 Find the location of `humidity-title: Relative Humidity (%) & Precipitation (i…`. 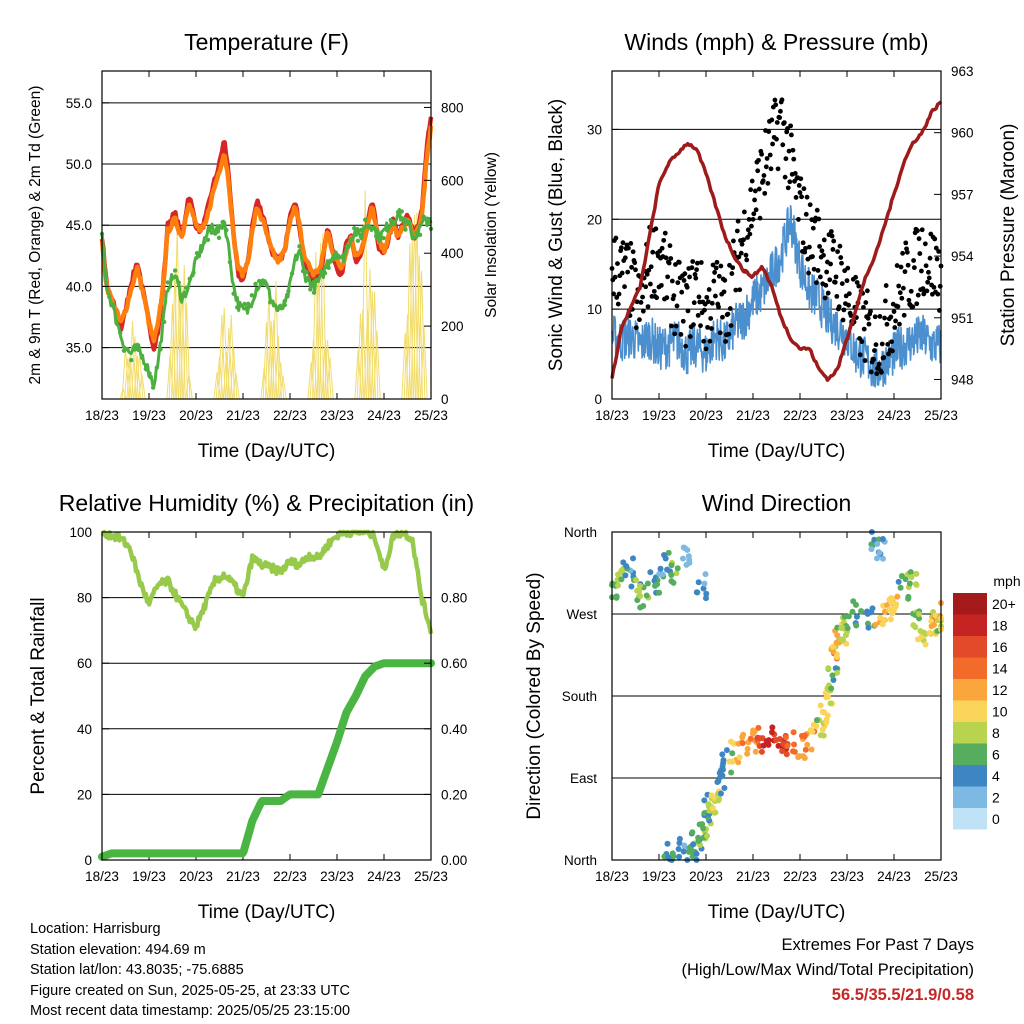

humidity-title: Relative Humidity (%) & Precipitation (i… is located at coordinates (266, 503).